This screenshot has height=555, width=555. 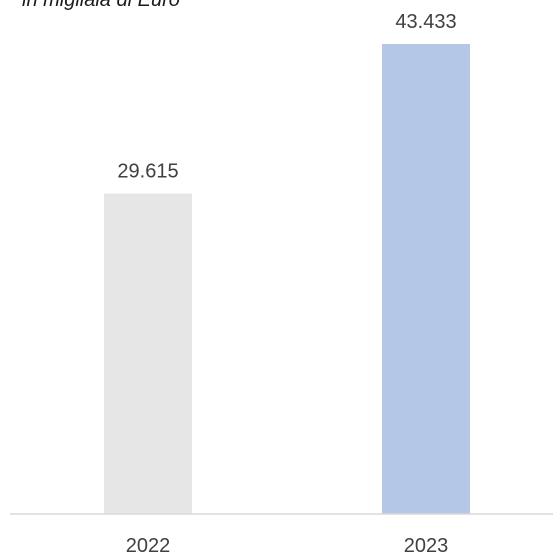 I want to click on chart-subtitle: in migliaia di Euro, so click(x=101, y=5).